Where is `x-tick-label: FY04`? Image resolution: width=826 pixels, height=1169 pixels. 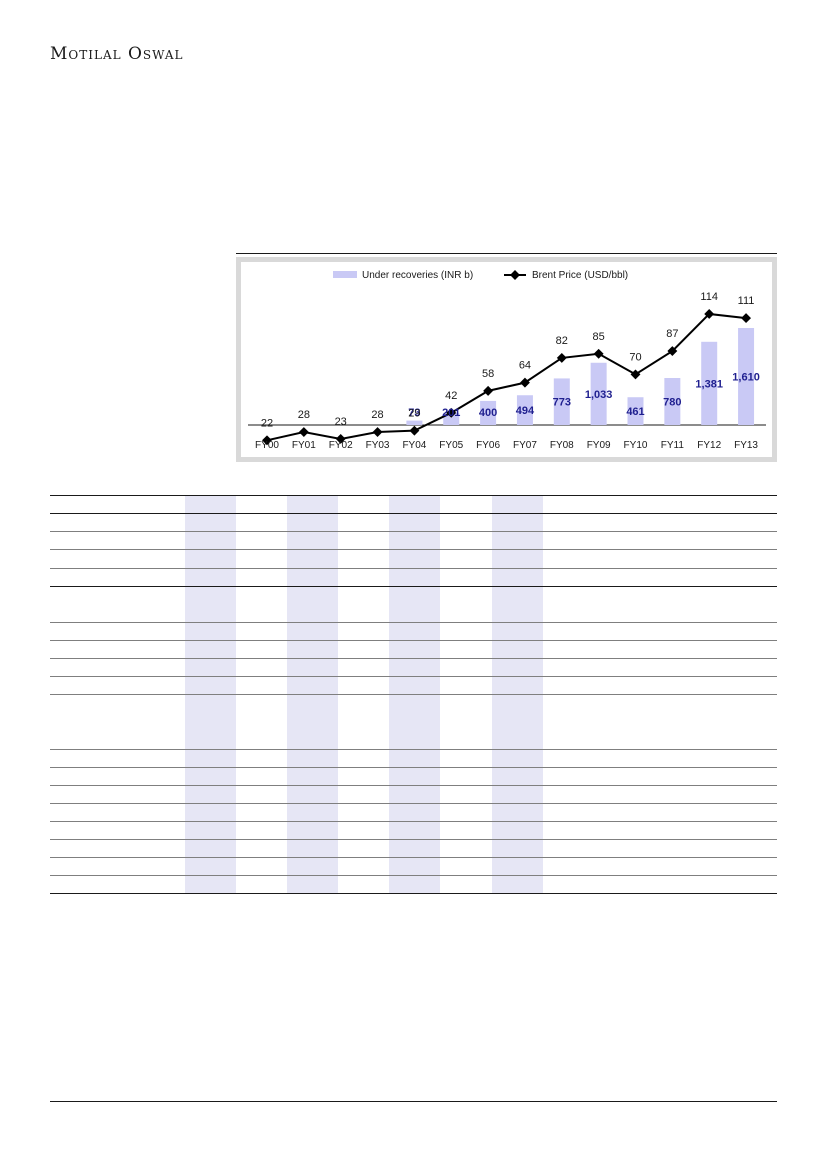
x-tick-label: FY04 is located at coordinates (414, 445).